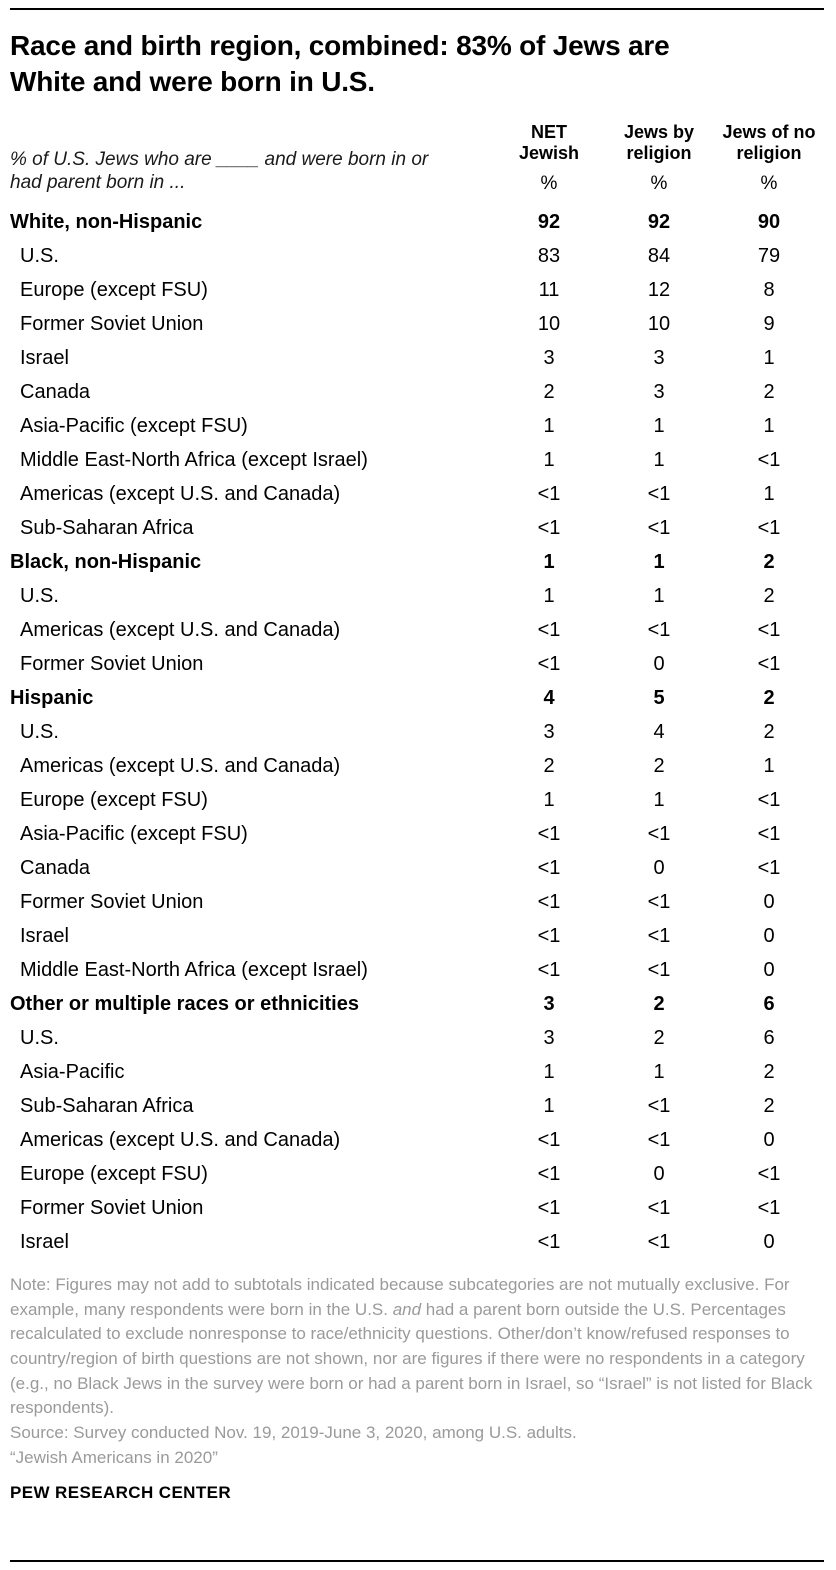 The height and width of the screenshot is (1570, 836). What do you see at coordinates (549, 184) in the screenshot?
I see `percent-sign: %` at bounding box center [549, 184].